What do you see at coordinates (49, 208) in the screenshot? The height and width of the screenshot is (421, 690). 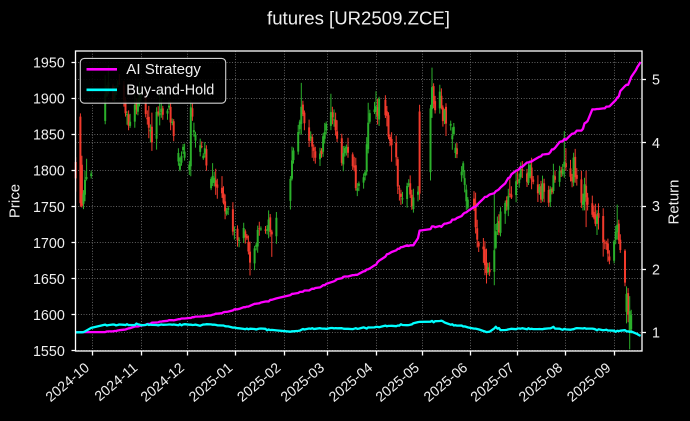 I see `svg-text: 1750` at bounding box center [49, 208].